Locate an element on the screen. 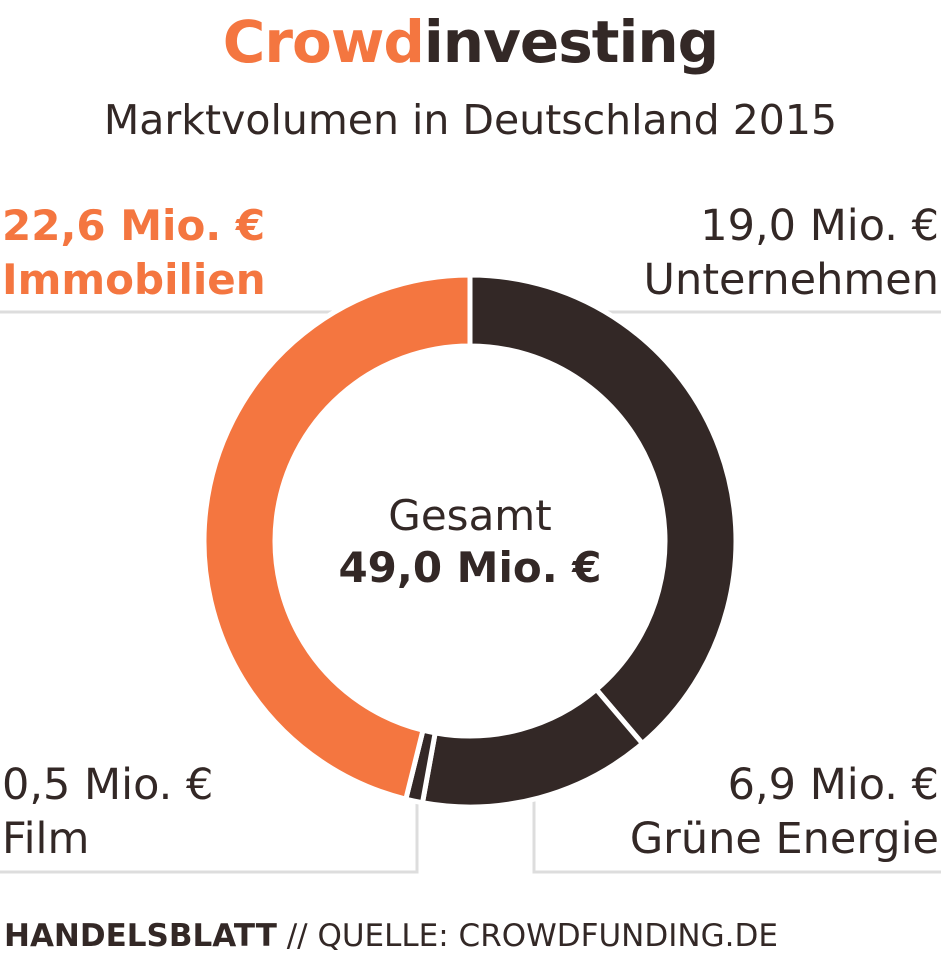 The image size is (941, 959). slice-grüne-energie is located at coordinates (532, 747).